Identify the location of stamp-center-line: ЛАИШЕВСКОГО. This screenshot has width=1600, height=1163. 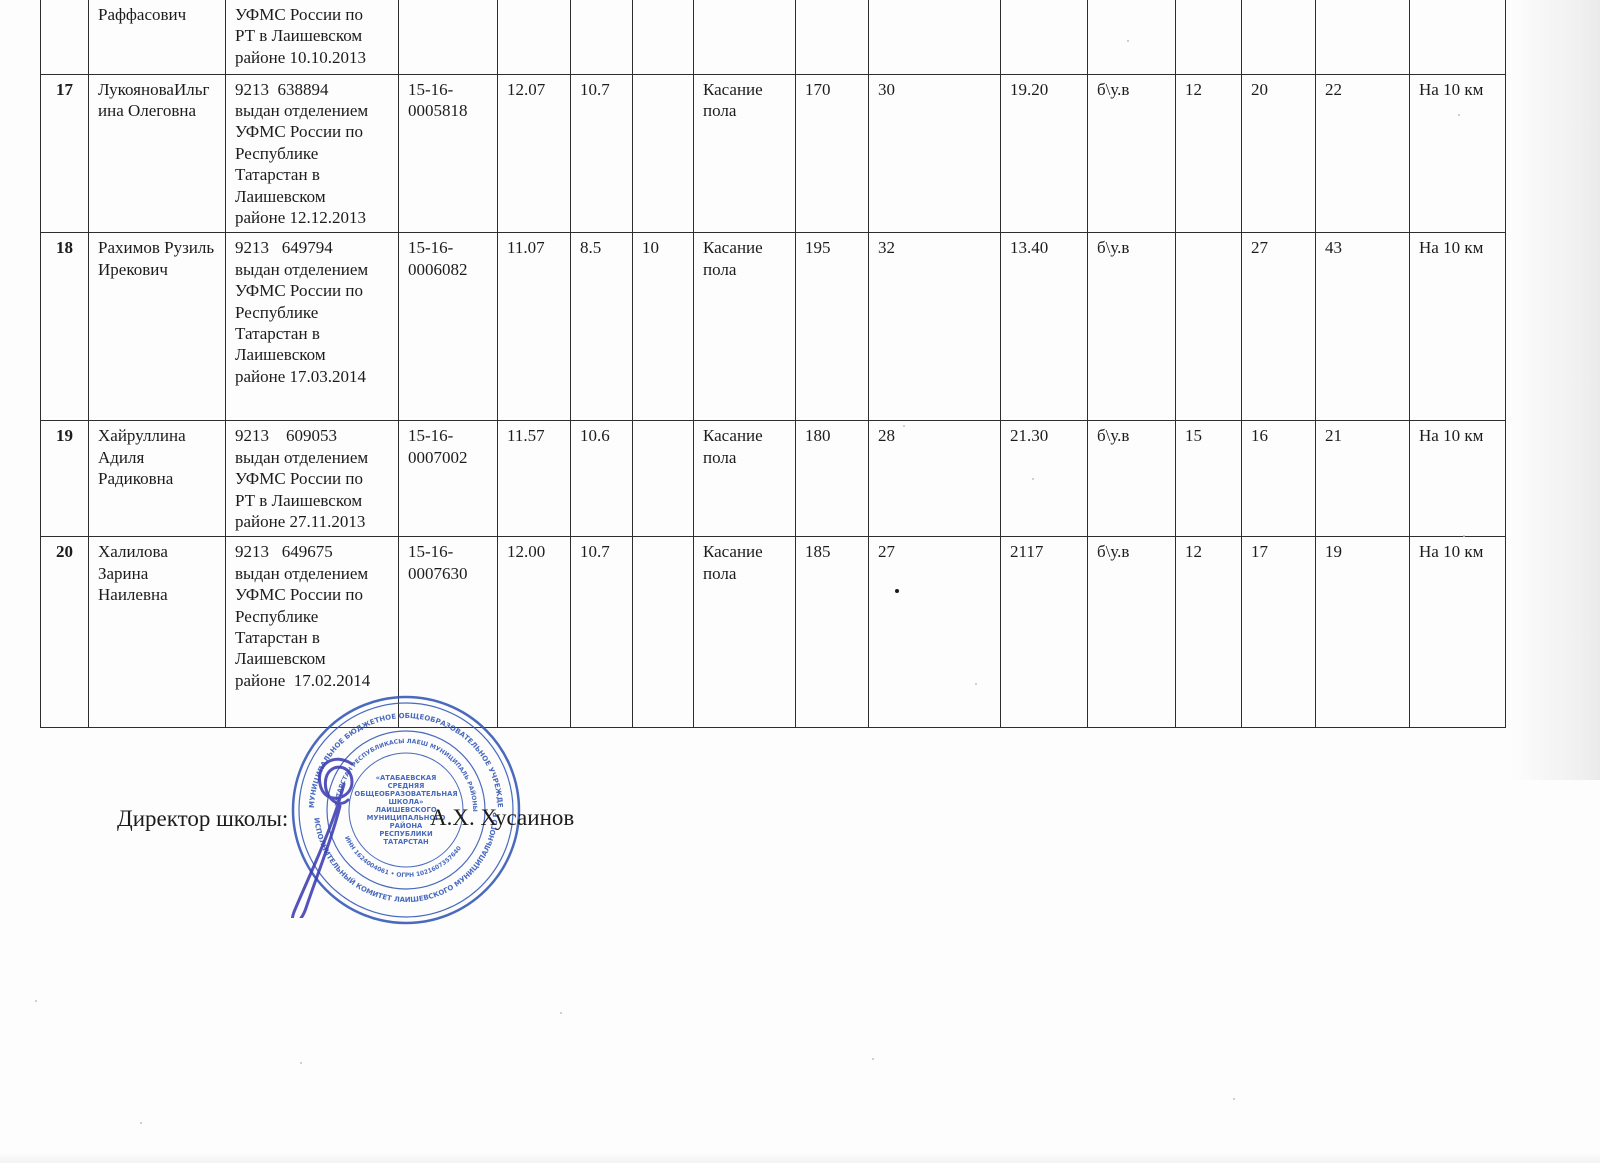
(405, 810).